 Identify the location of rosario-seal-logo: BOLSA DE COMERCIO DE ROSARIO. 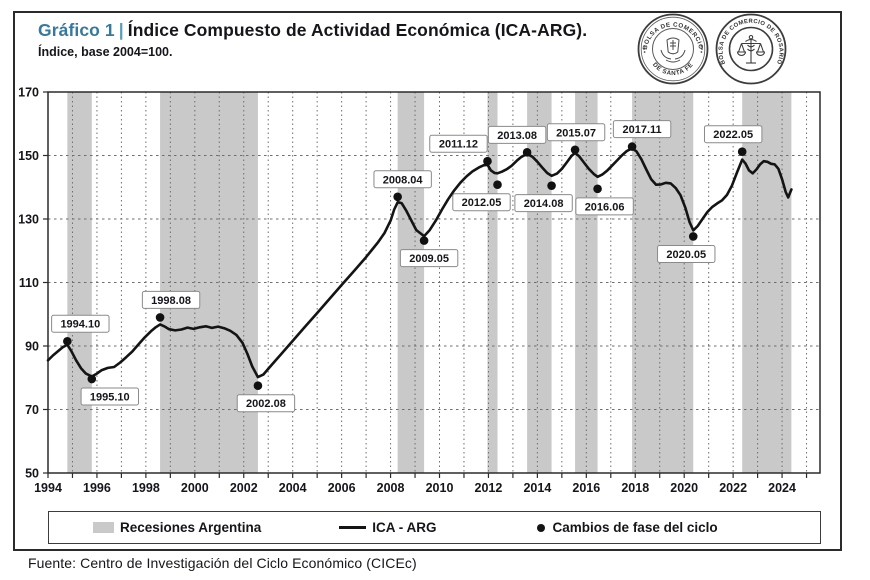
(751, 49).